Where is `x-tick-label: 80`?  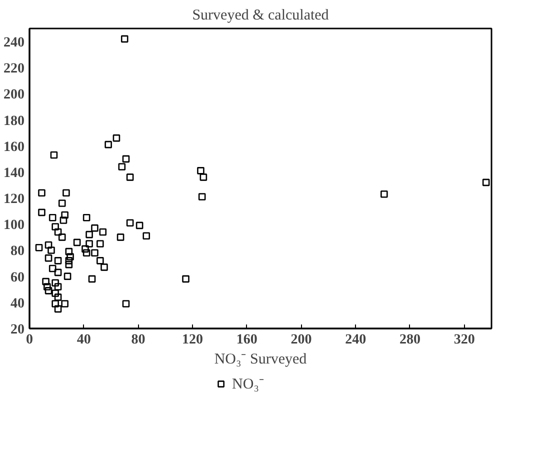
x-tick-label: 80 is located at coordinates (138, 340).